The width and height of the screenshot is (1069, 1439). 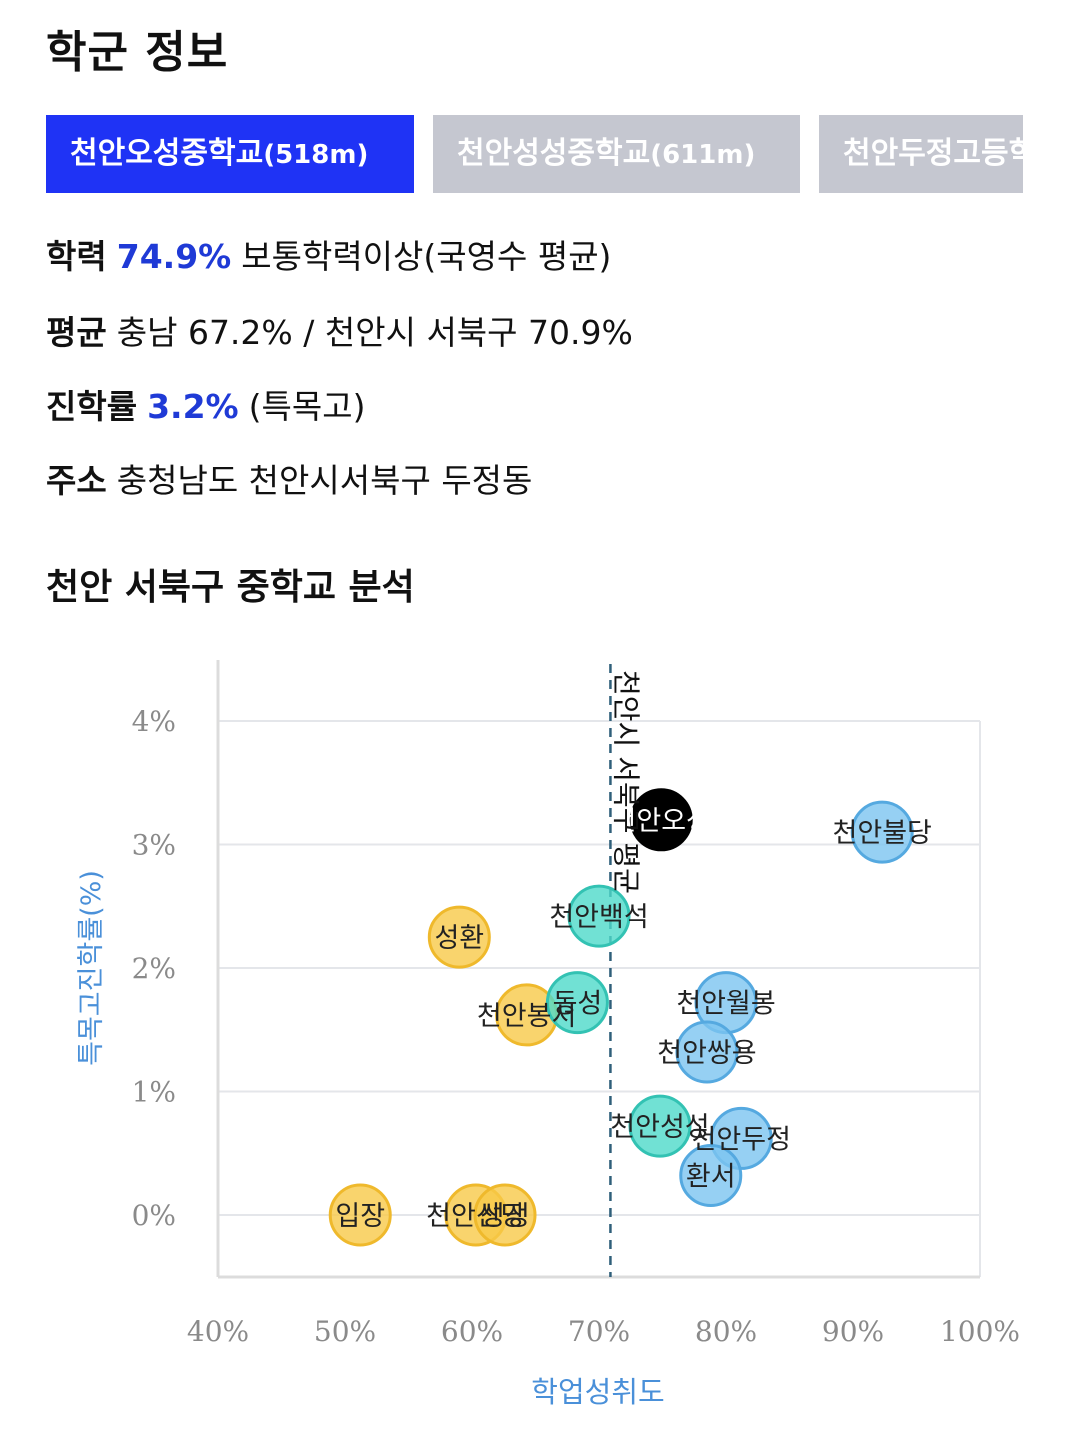 What do you see at coordinates (597, 1392) in the screenshot?
I see `x-axis-title: 학업성취도` at bounding box center [597, 1392].